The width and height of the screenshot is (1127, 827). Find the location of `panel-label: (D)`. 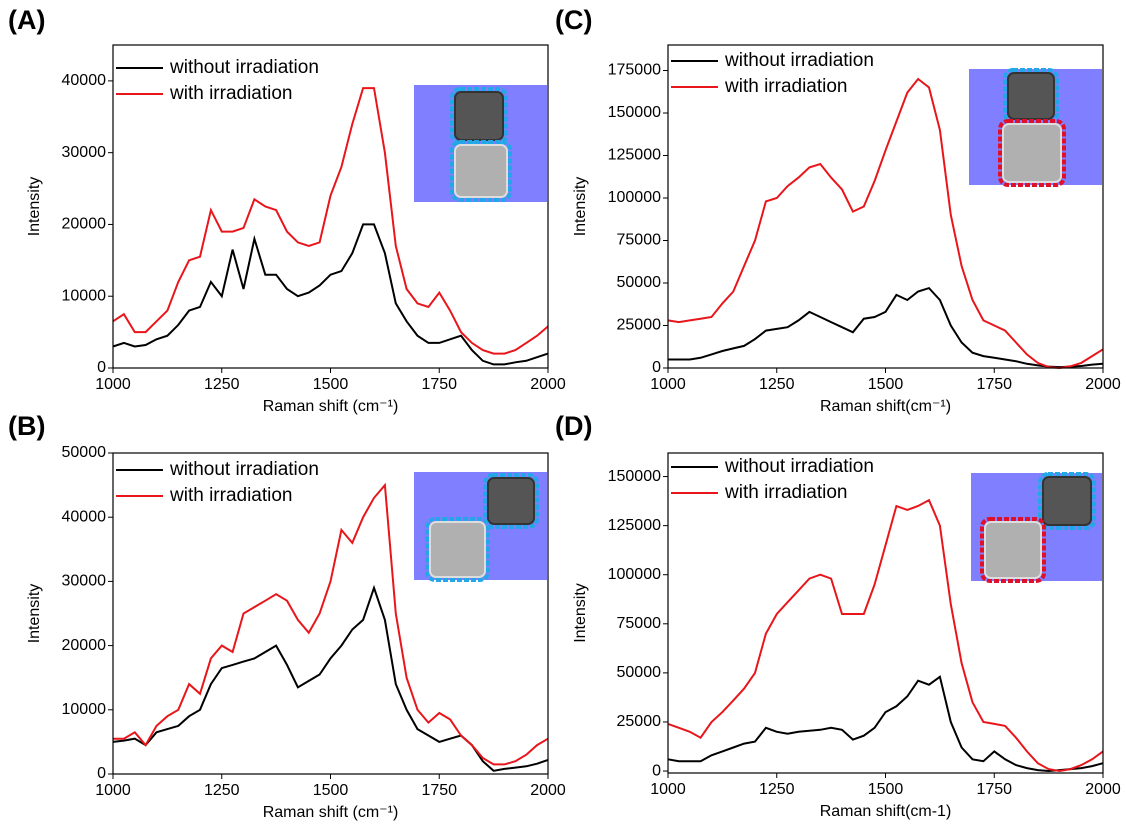

panel-label: (D) is located at coordinates (573, 426).